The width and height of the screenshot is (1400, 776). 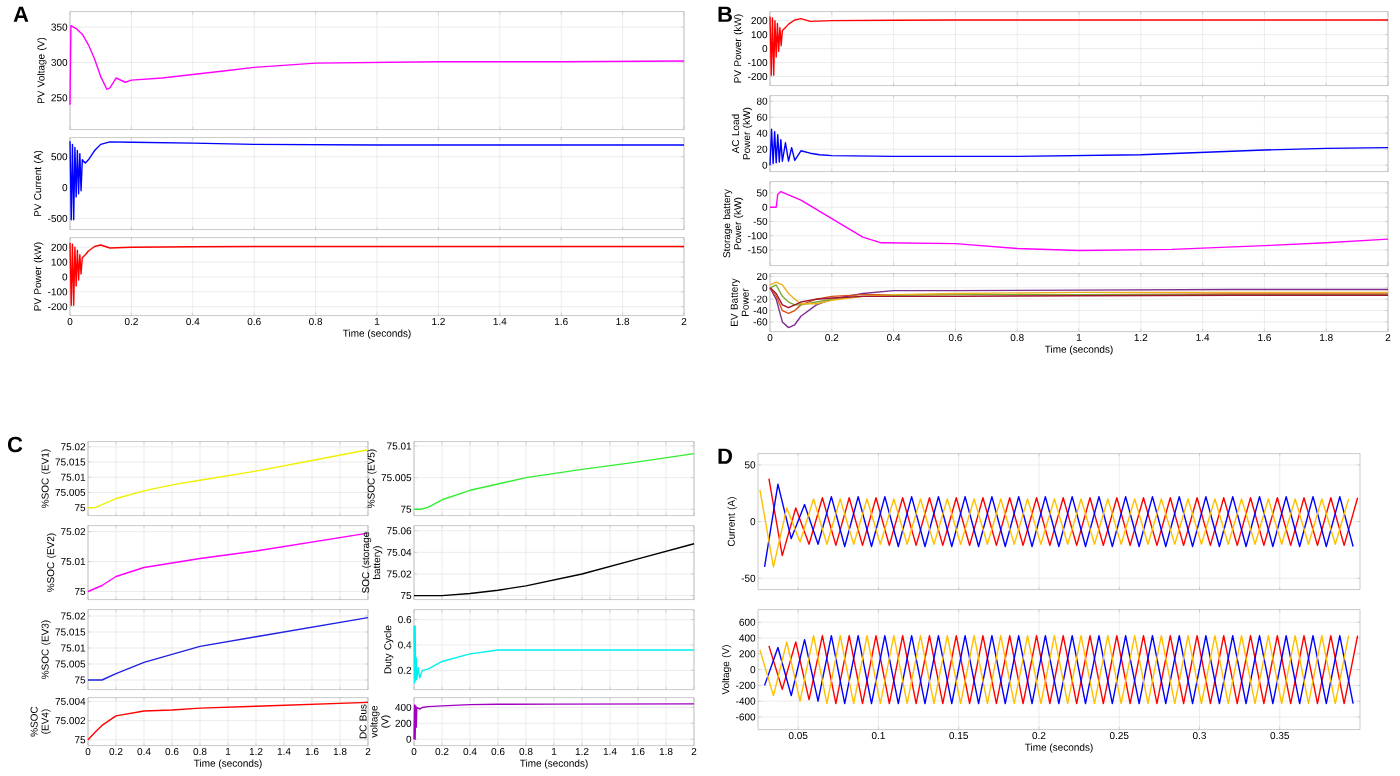 What do you see at coordinates (21, 14) in the screenshot?
I see `chart-title: A` at bounding box center [21, 14].